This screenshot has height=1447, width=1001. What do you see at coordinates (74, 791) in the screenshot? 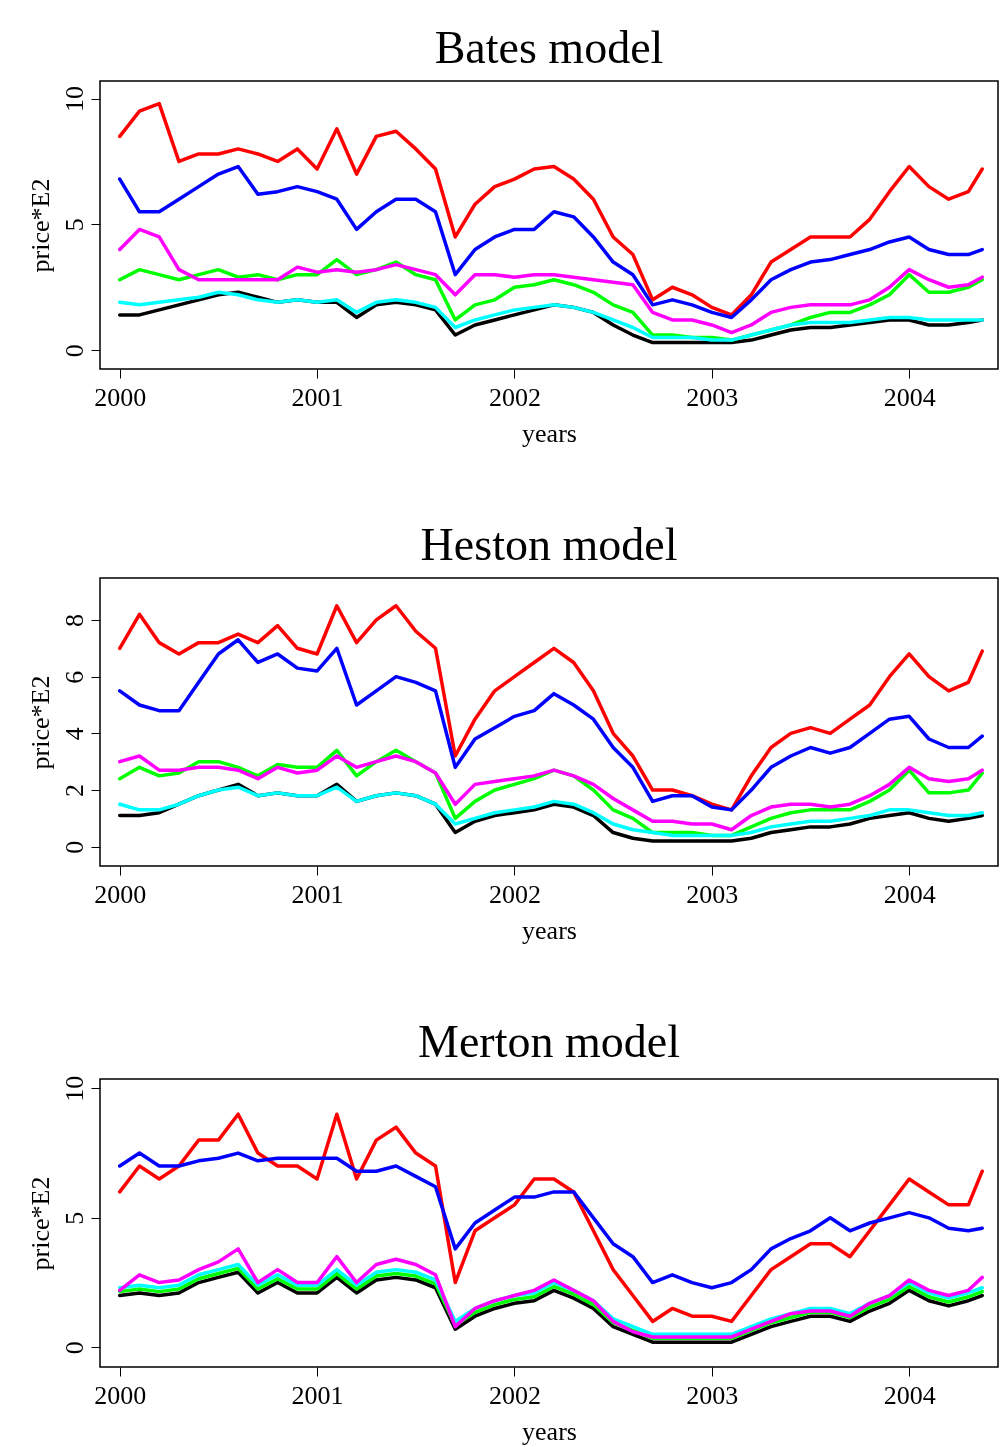
I see `y-tick-label: 2` at bounding box center [74, 791].